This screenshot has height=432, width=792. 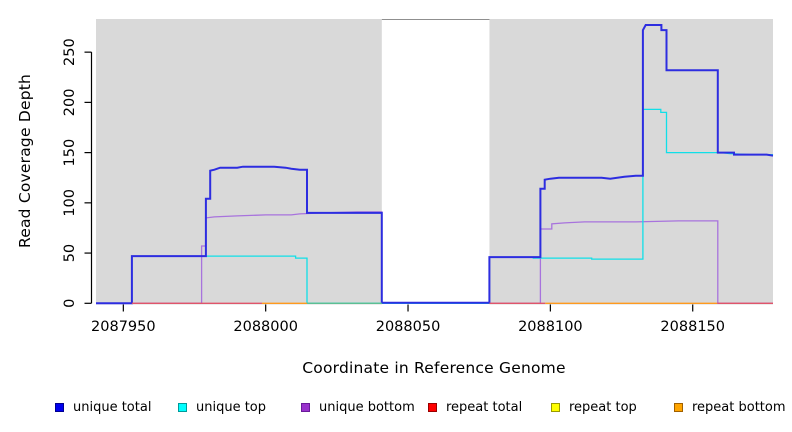 I want to click on no-data-band, so click(x=435, y=162).